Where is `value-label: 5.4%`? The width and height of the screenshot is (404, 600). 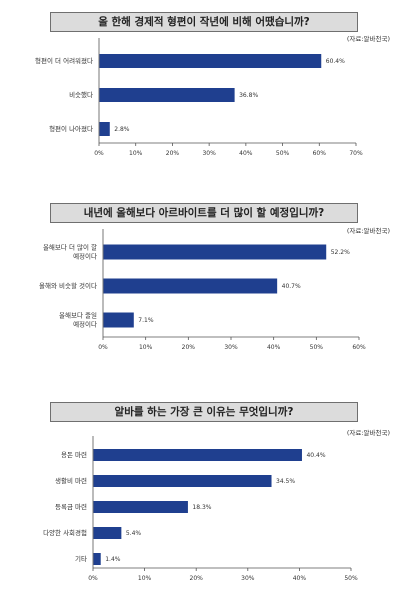 value-label: 5.4% is located at coordinates (134, 533).